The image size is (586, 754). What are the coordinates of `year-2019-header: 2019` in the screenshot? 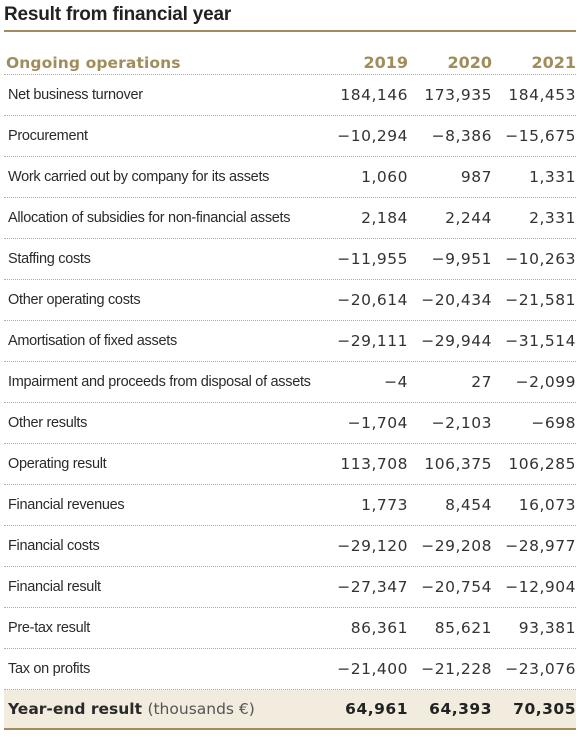 It's located at (385, 62).